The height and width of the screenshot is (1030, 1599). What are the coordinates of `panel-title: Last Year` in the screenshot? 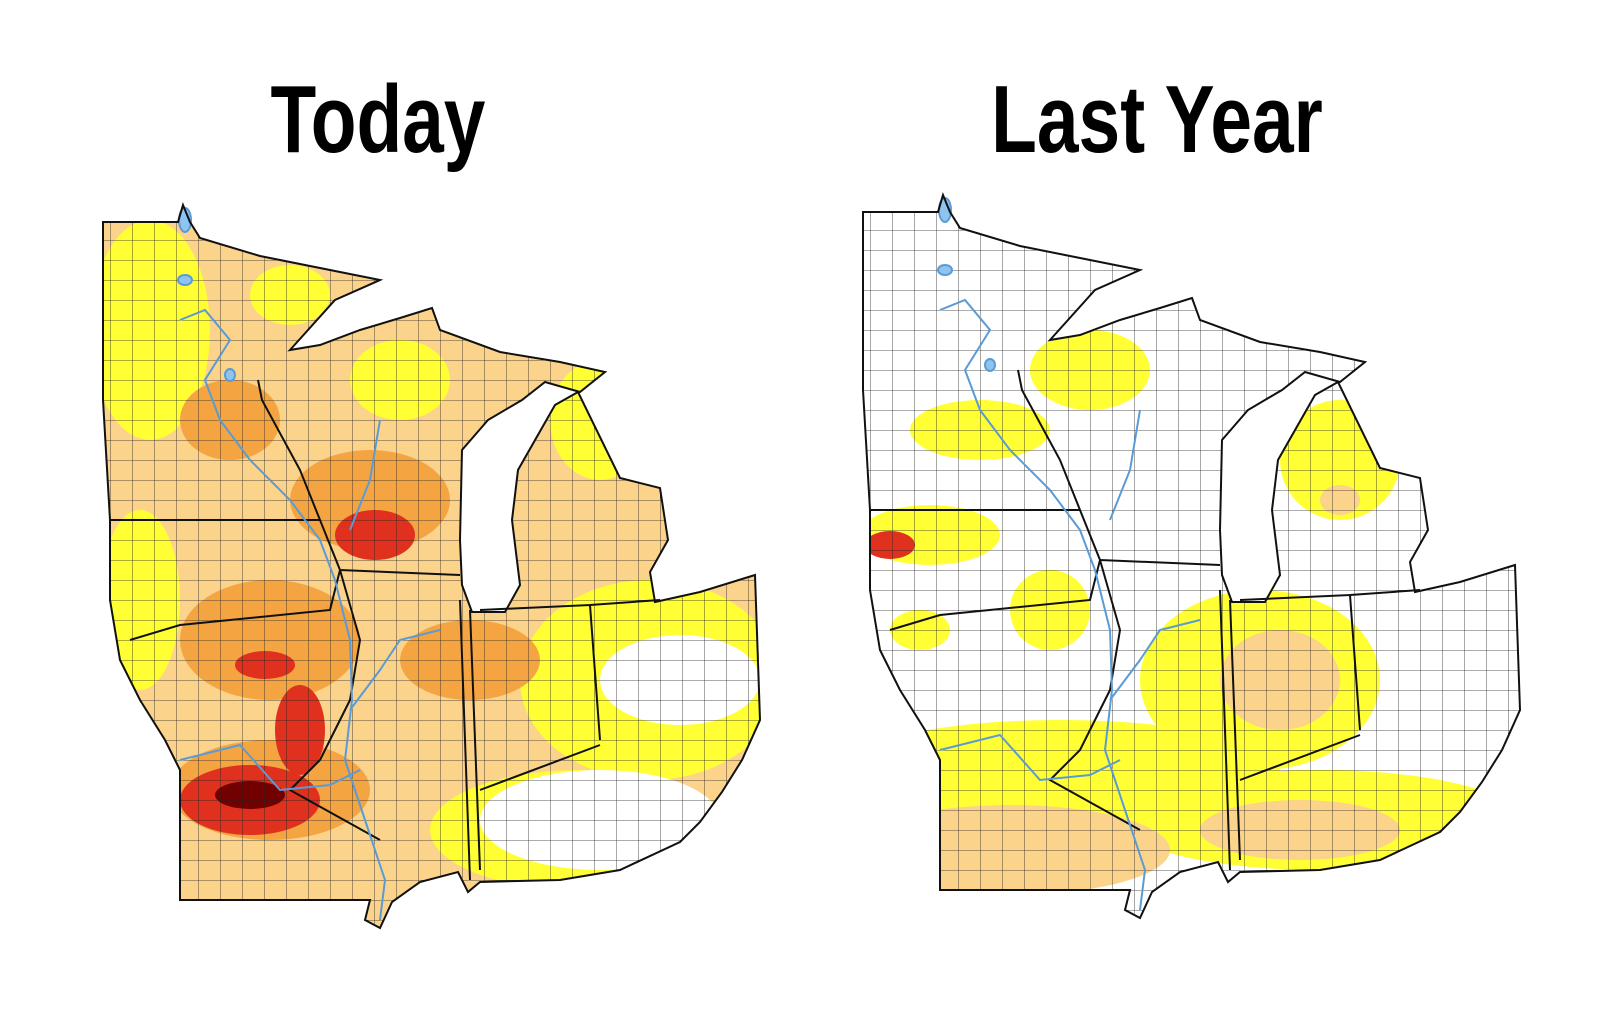 It's located at (1157, 119).